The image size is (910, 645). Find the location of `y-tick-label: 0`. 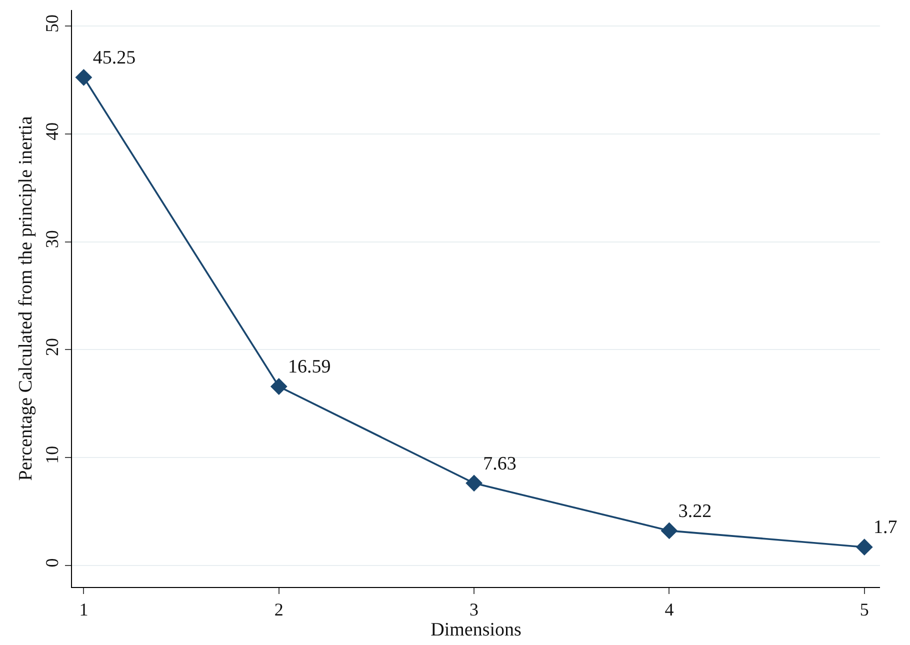

y-tick-label: 0 is located at coordinates (52, 563).